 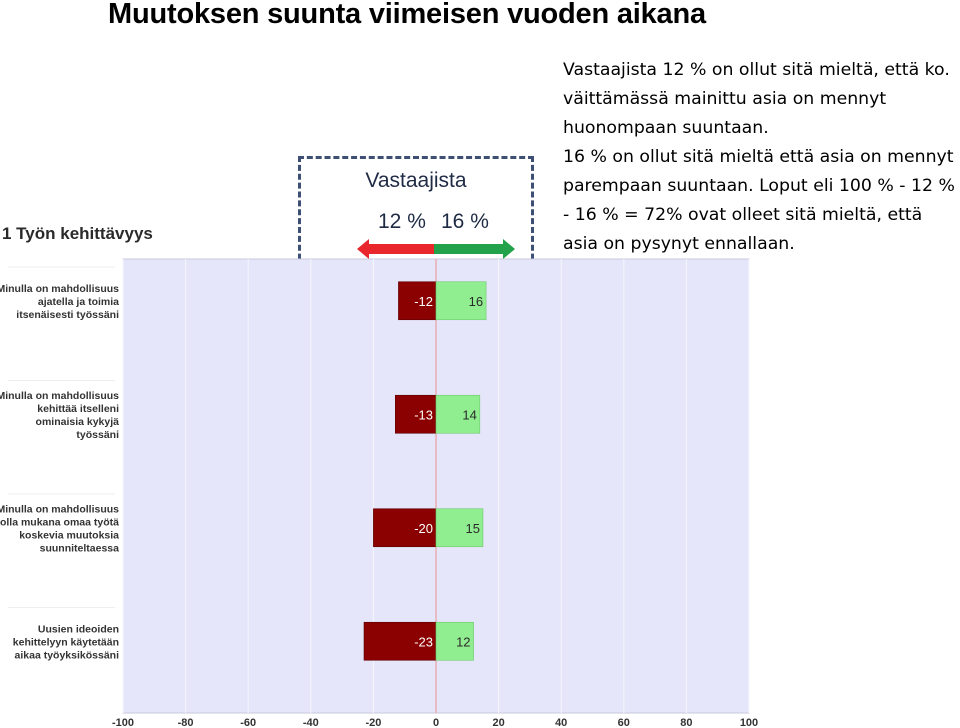 I want to click on legend-positive-label: 16 %, so click(x=465, y=221).